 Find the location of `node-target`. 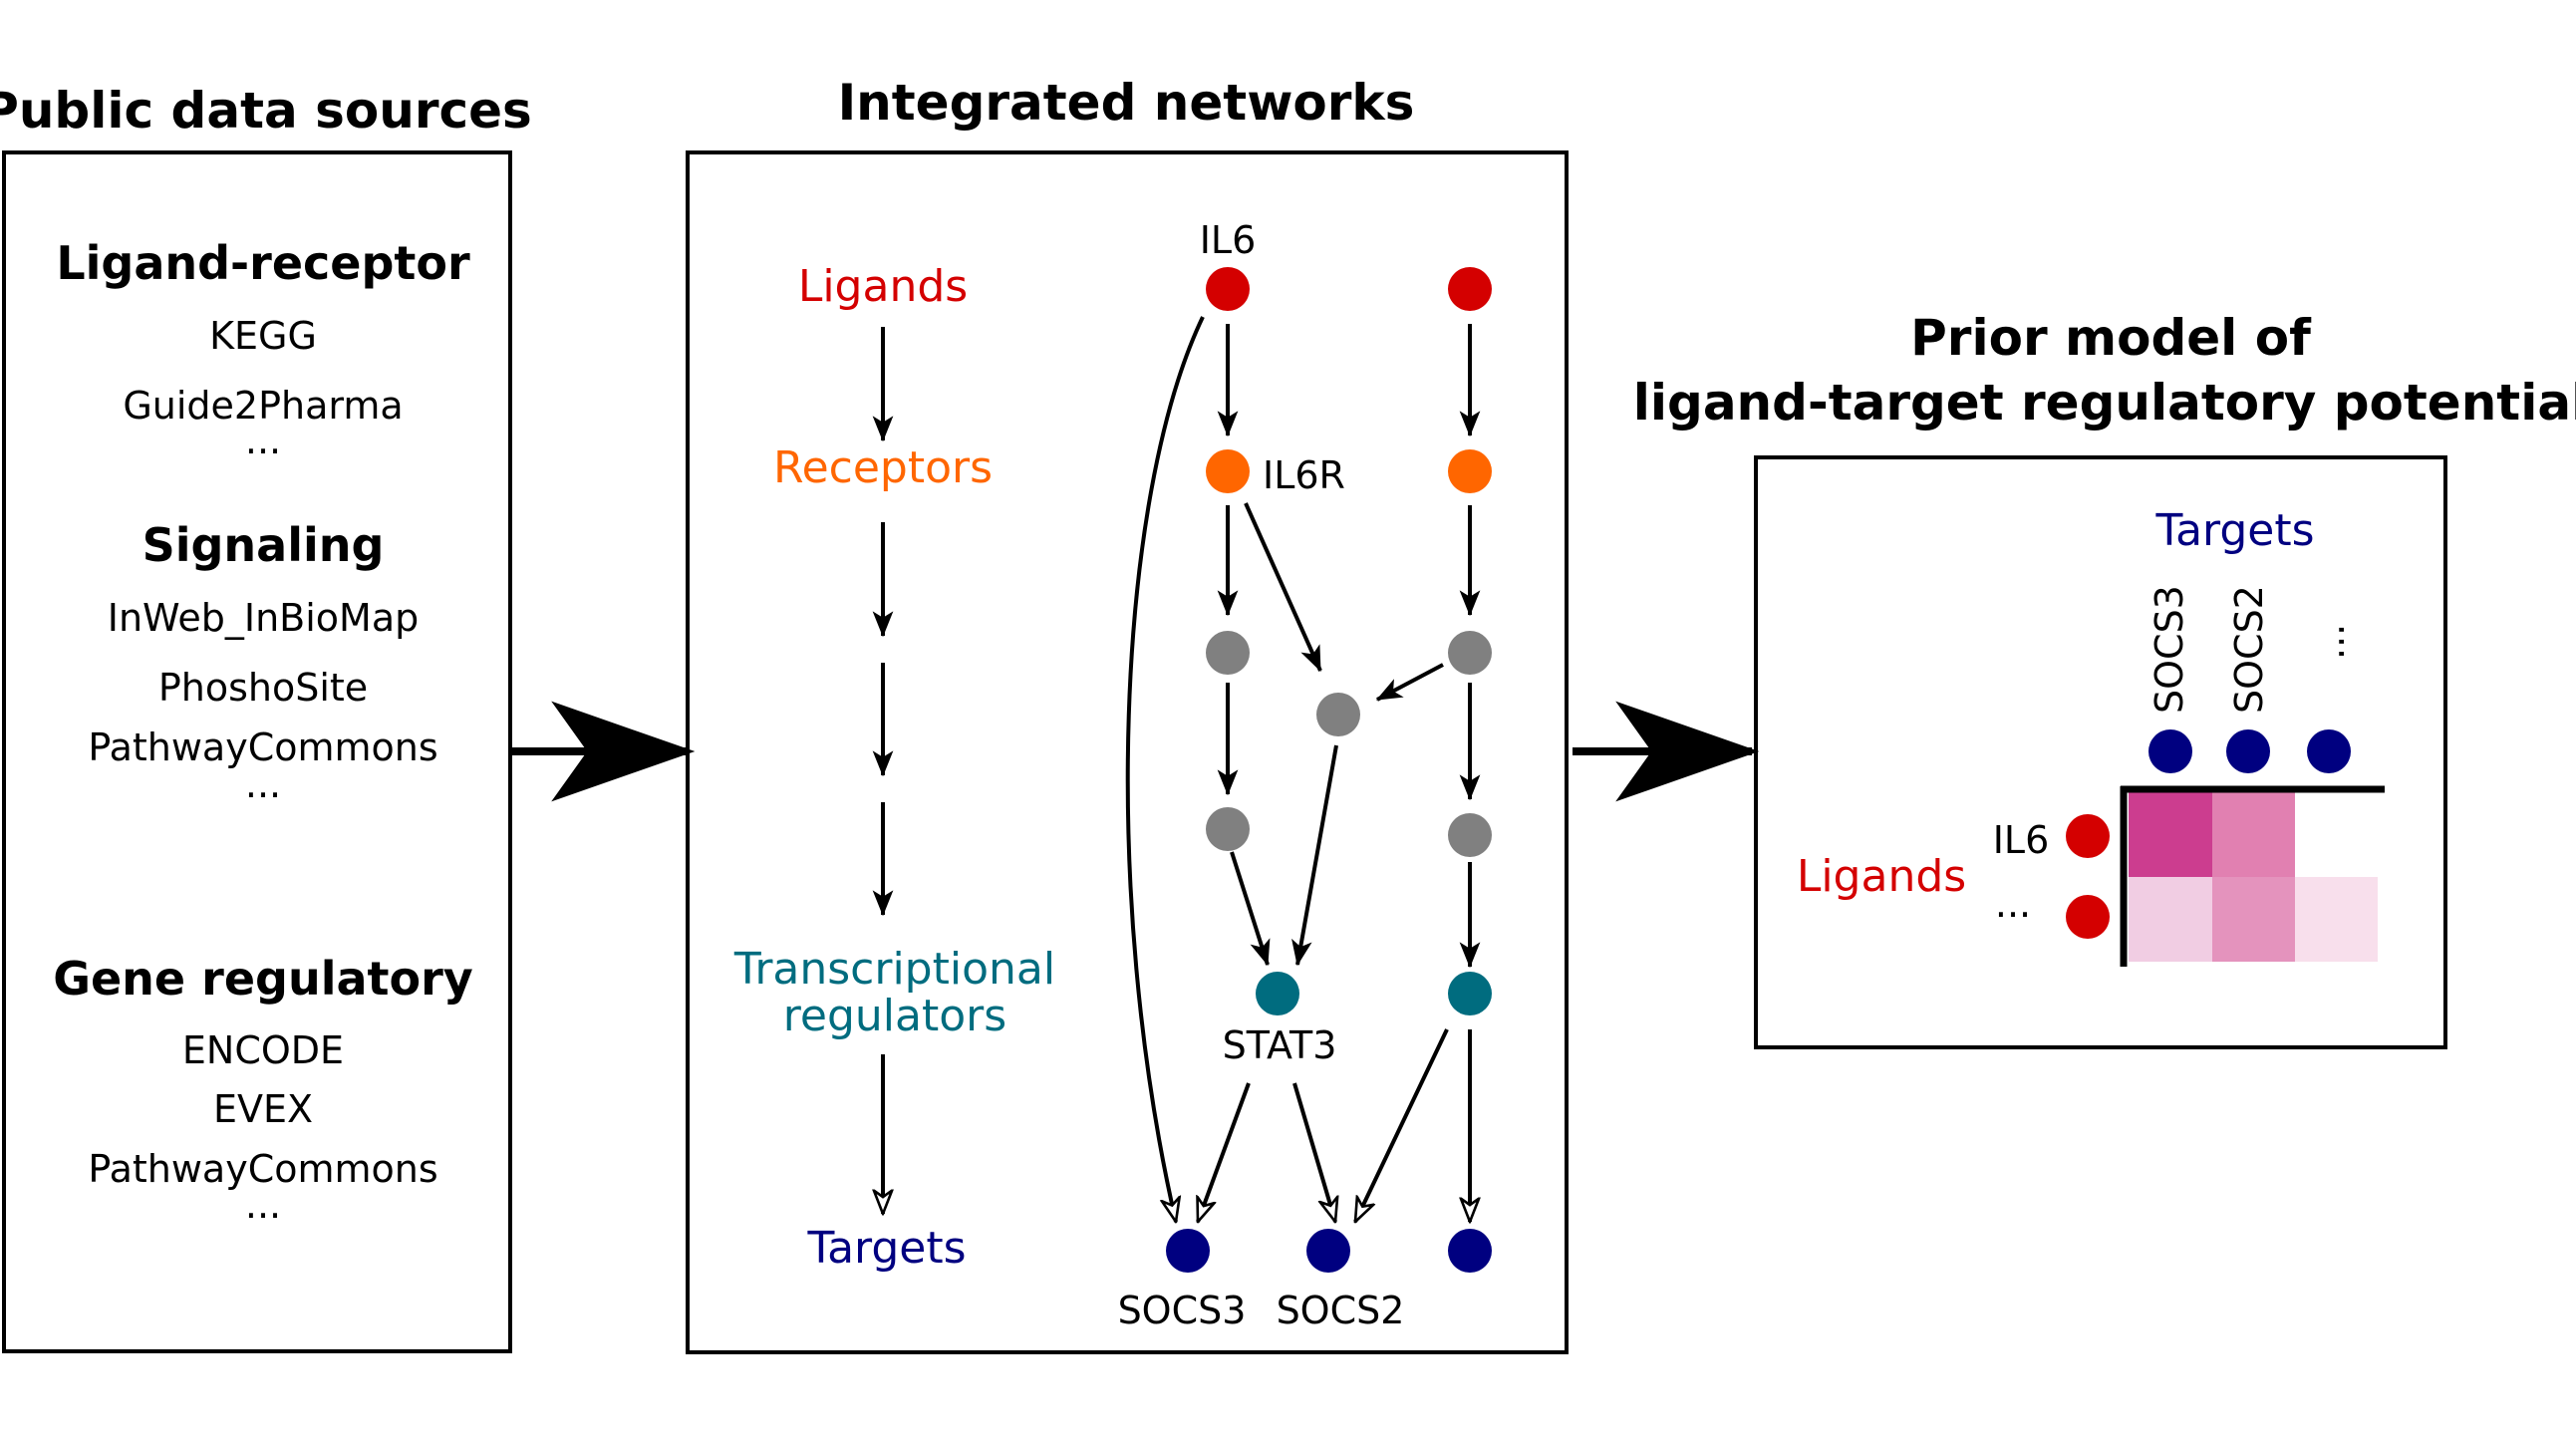

node-target is located at coordinates (1470, 1251).